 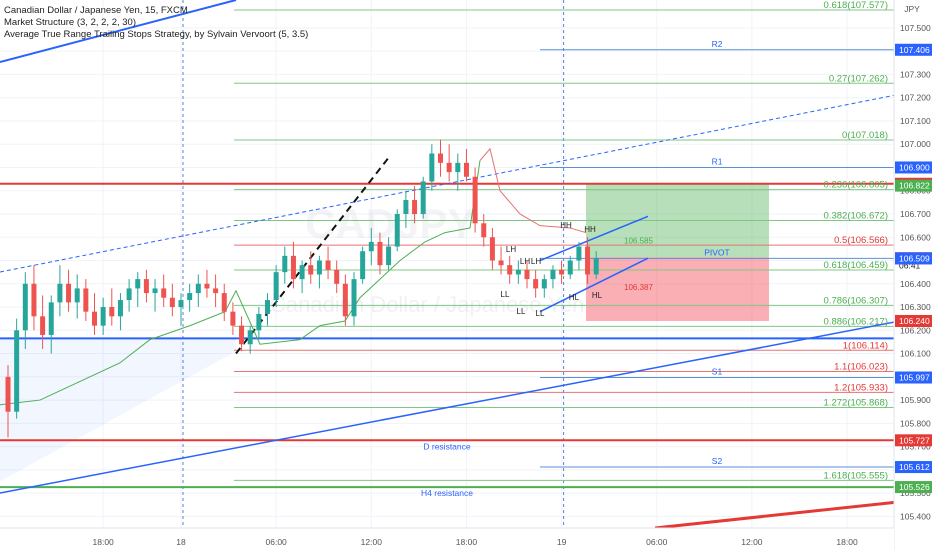 I want to click on price-tick-label: 106.700, so click(x=915, y=214).